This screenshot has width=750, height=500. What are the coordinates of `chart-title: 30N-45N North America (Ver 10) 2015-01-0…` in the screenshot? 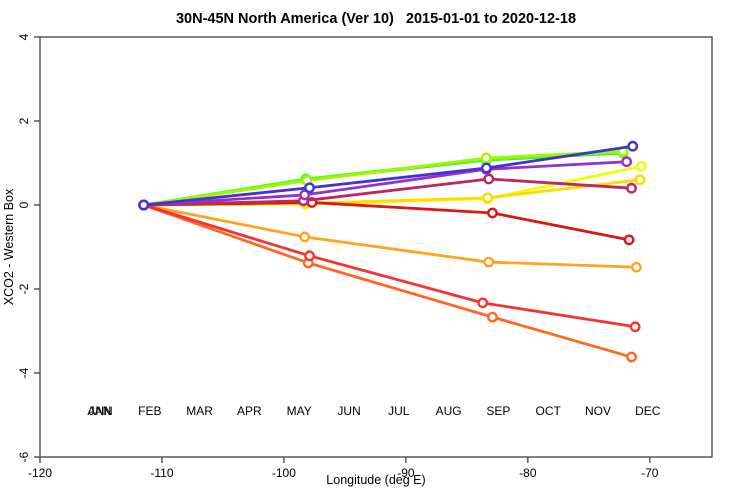 It's located at (376, 19).